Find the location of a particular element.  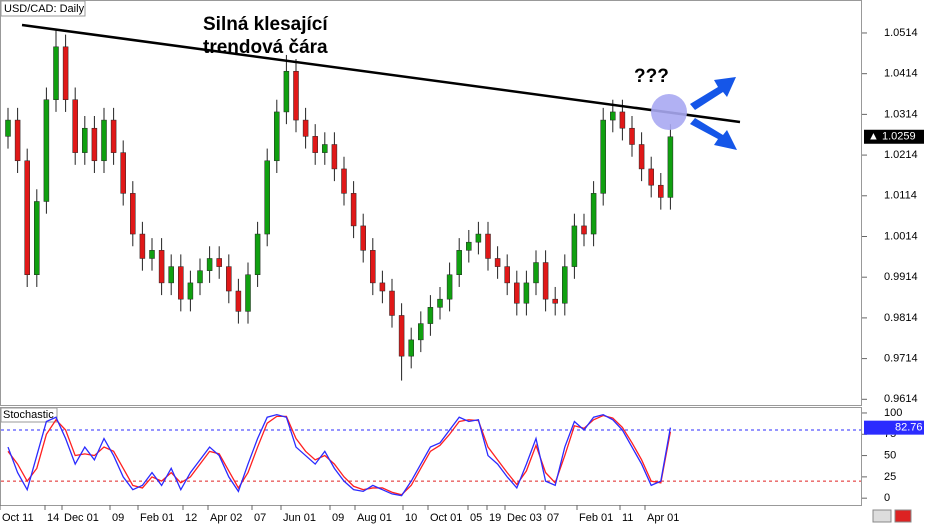

last-value-label: 82.76 is located at coordinates (909, 428).